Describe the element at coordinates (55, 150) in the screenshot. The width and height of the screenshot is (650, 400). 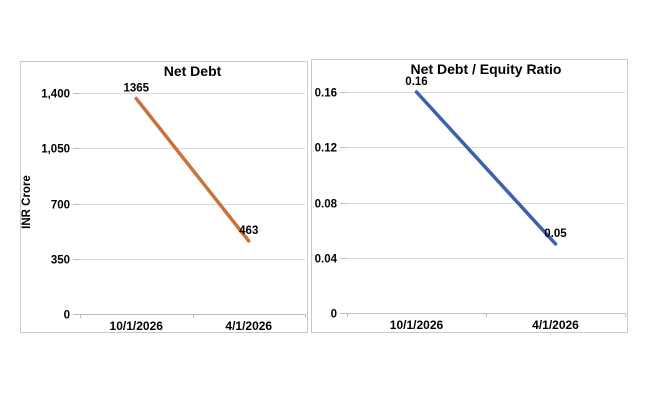
I see `y-axis-tick-label: 1,050` at that location.